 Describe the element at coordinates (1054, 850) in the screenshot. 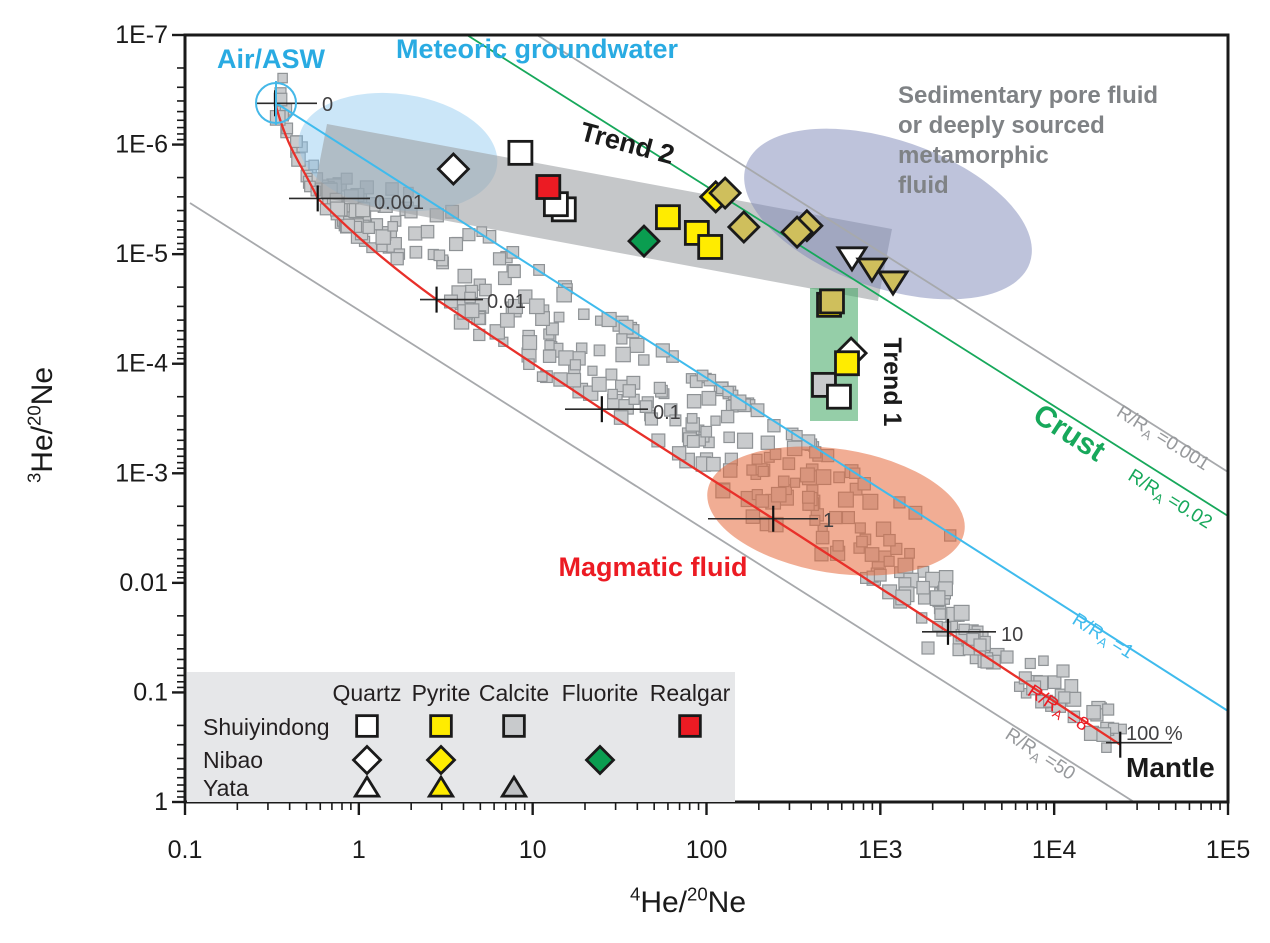

I see `x-tick-label-1E4: 1E4` at that location.